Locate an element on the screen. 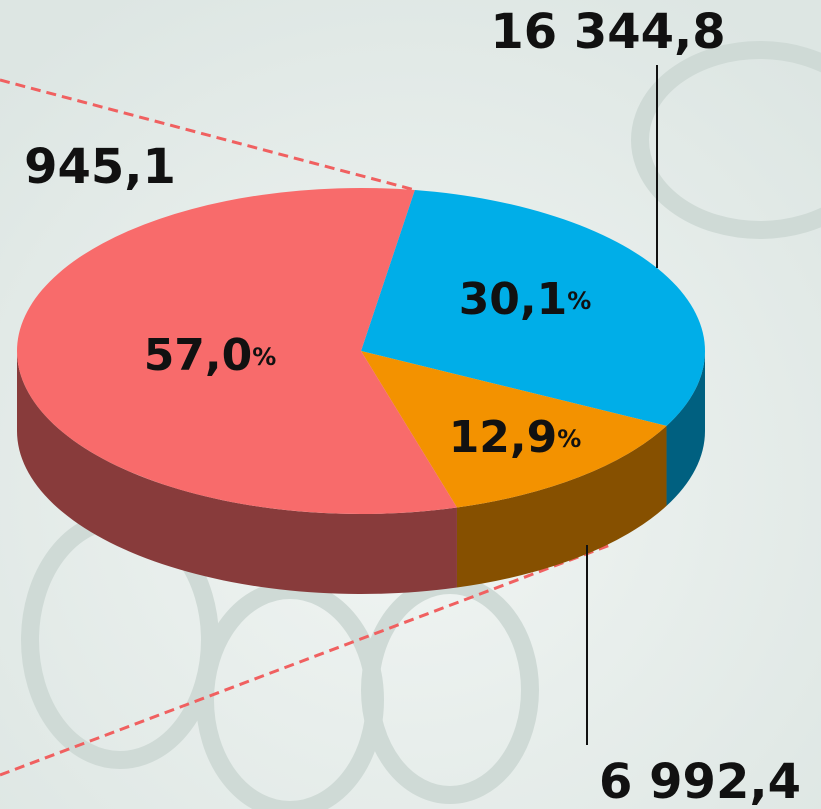 Image resolution: width=821 pixels, height=809 pixels. data-label: 12,9% is located at coordinates (515, 437).